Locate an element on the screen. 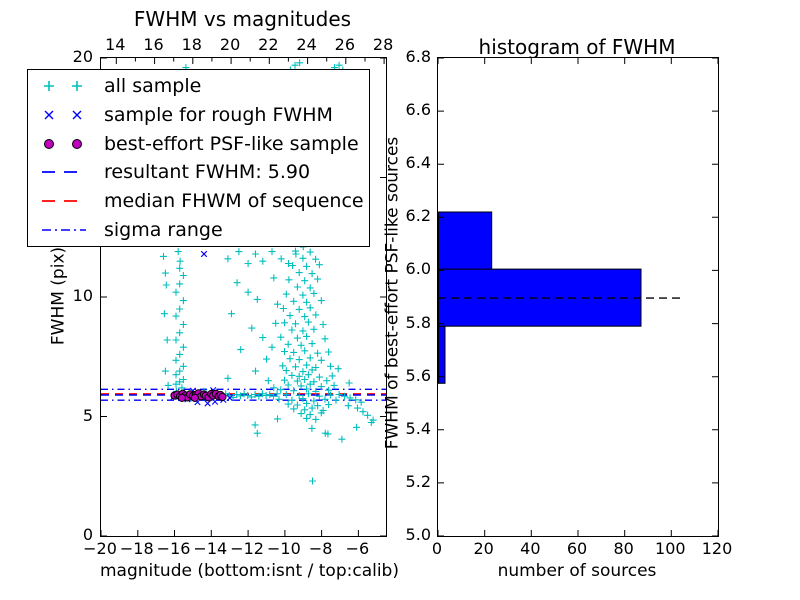 The width and height of the screenshot is (800, 600). left-xtick-label: −14 is located at coordinates (210, 548).